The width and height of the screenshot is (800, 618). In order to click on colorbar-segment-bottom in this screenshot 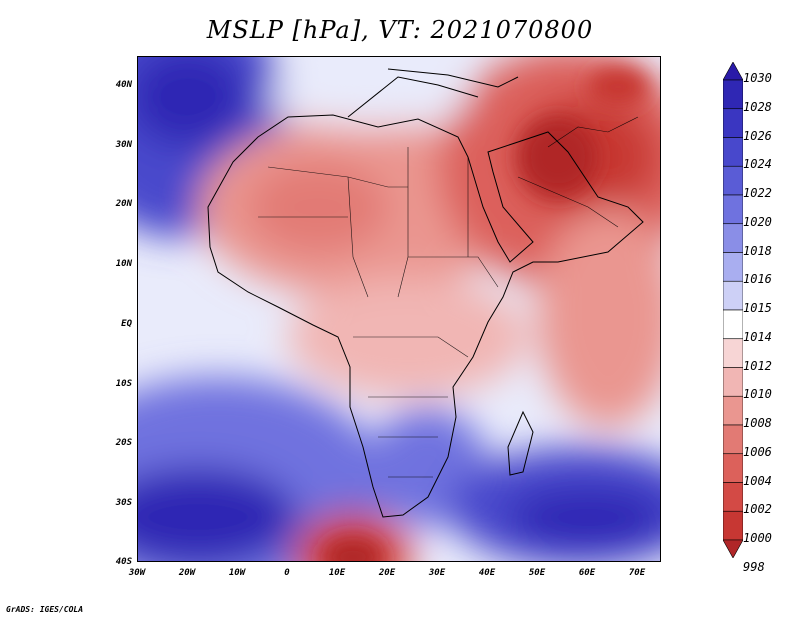, I will do `click(733, 548)`.